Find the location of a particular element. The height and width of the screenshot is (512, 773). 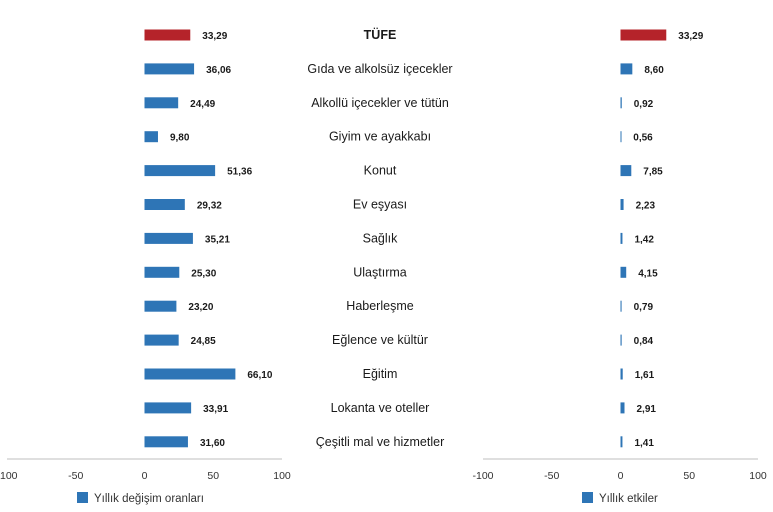

category-label: Eğlence ve kültür is located at coordinates (380, 340).